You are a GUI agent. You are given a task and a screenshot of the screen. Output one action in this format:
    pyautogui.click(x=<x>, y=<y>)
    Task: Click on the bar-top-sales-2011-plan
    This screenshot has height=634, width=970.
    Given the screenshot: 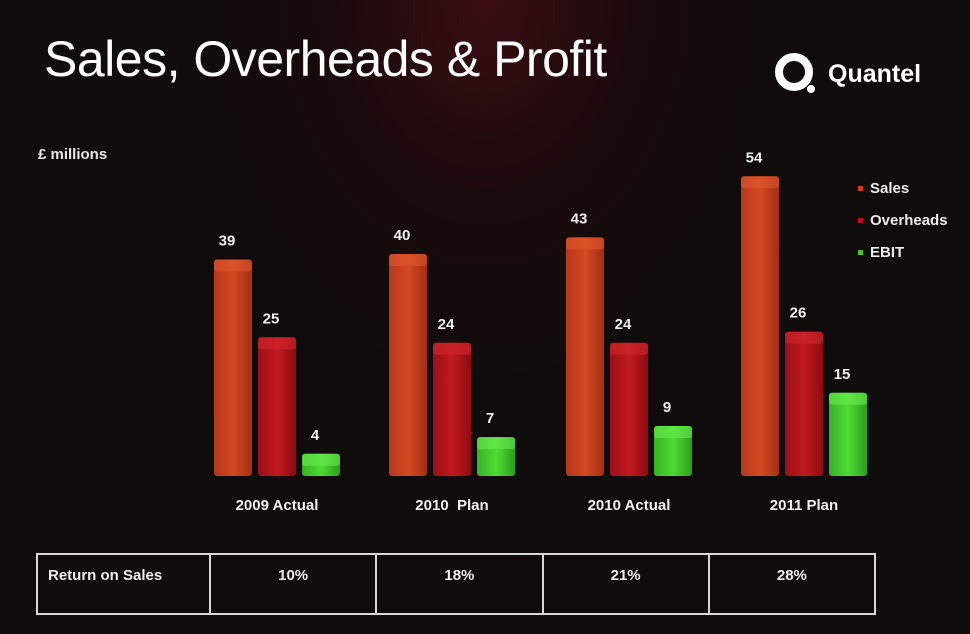 What is the action you would take?
    pyautogui.click(x=760, y=182)
    